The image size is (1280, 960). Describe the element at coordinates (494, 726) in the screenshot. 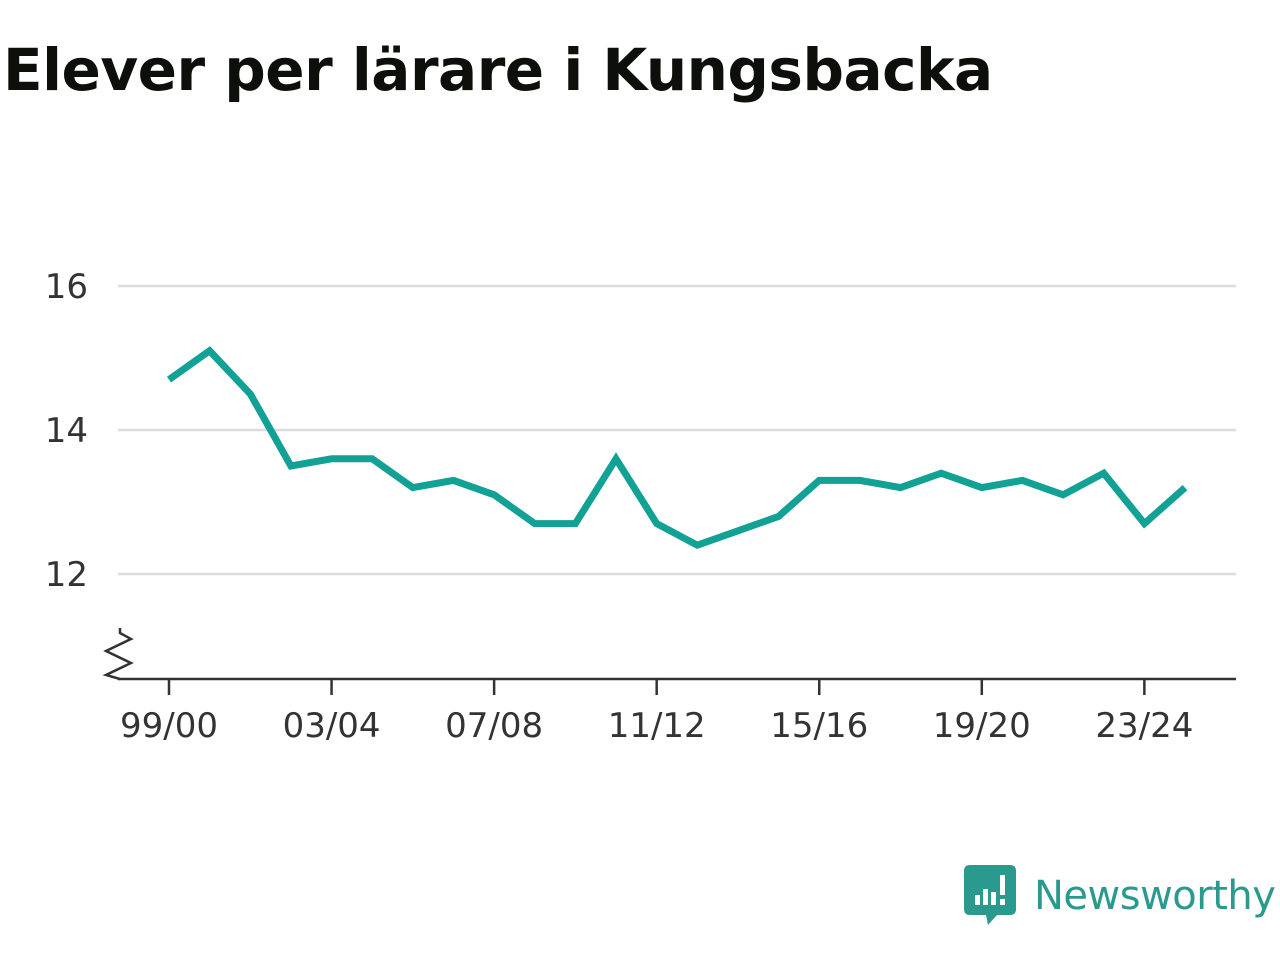

I see `x-tick-label: 07/08` at that location.